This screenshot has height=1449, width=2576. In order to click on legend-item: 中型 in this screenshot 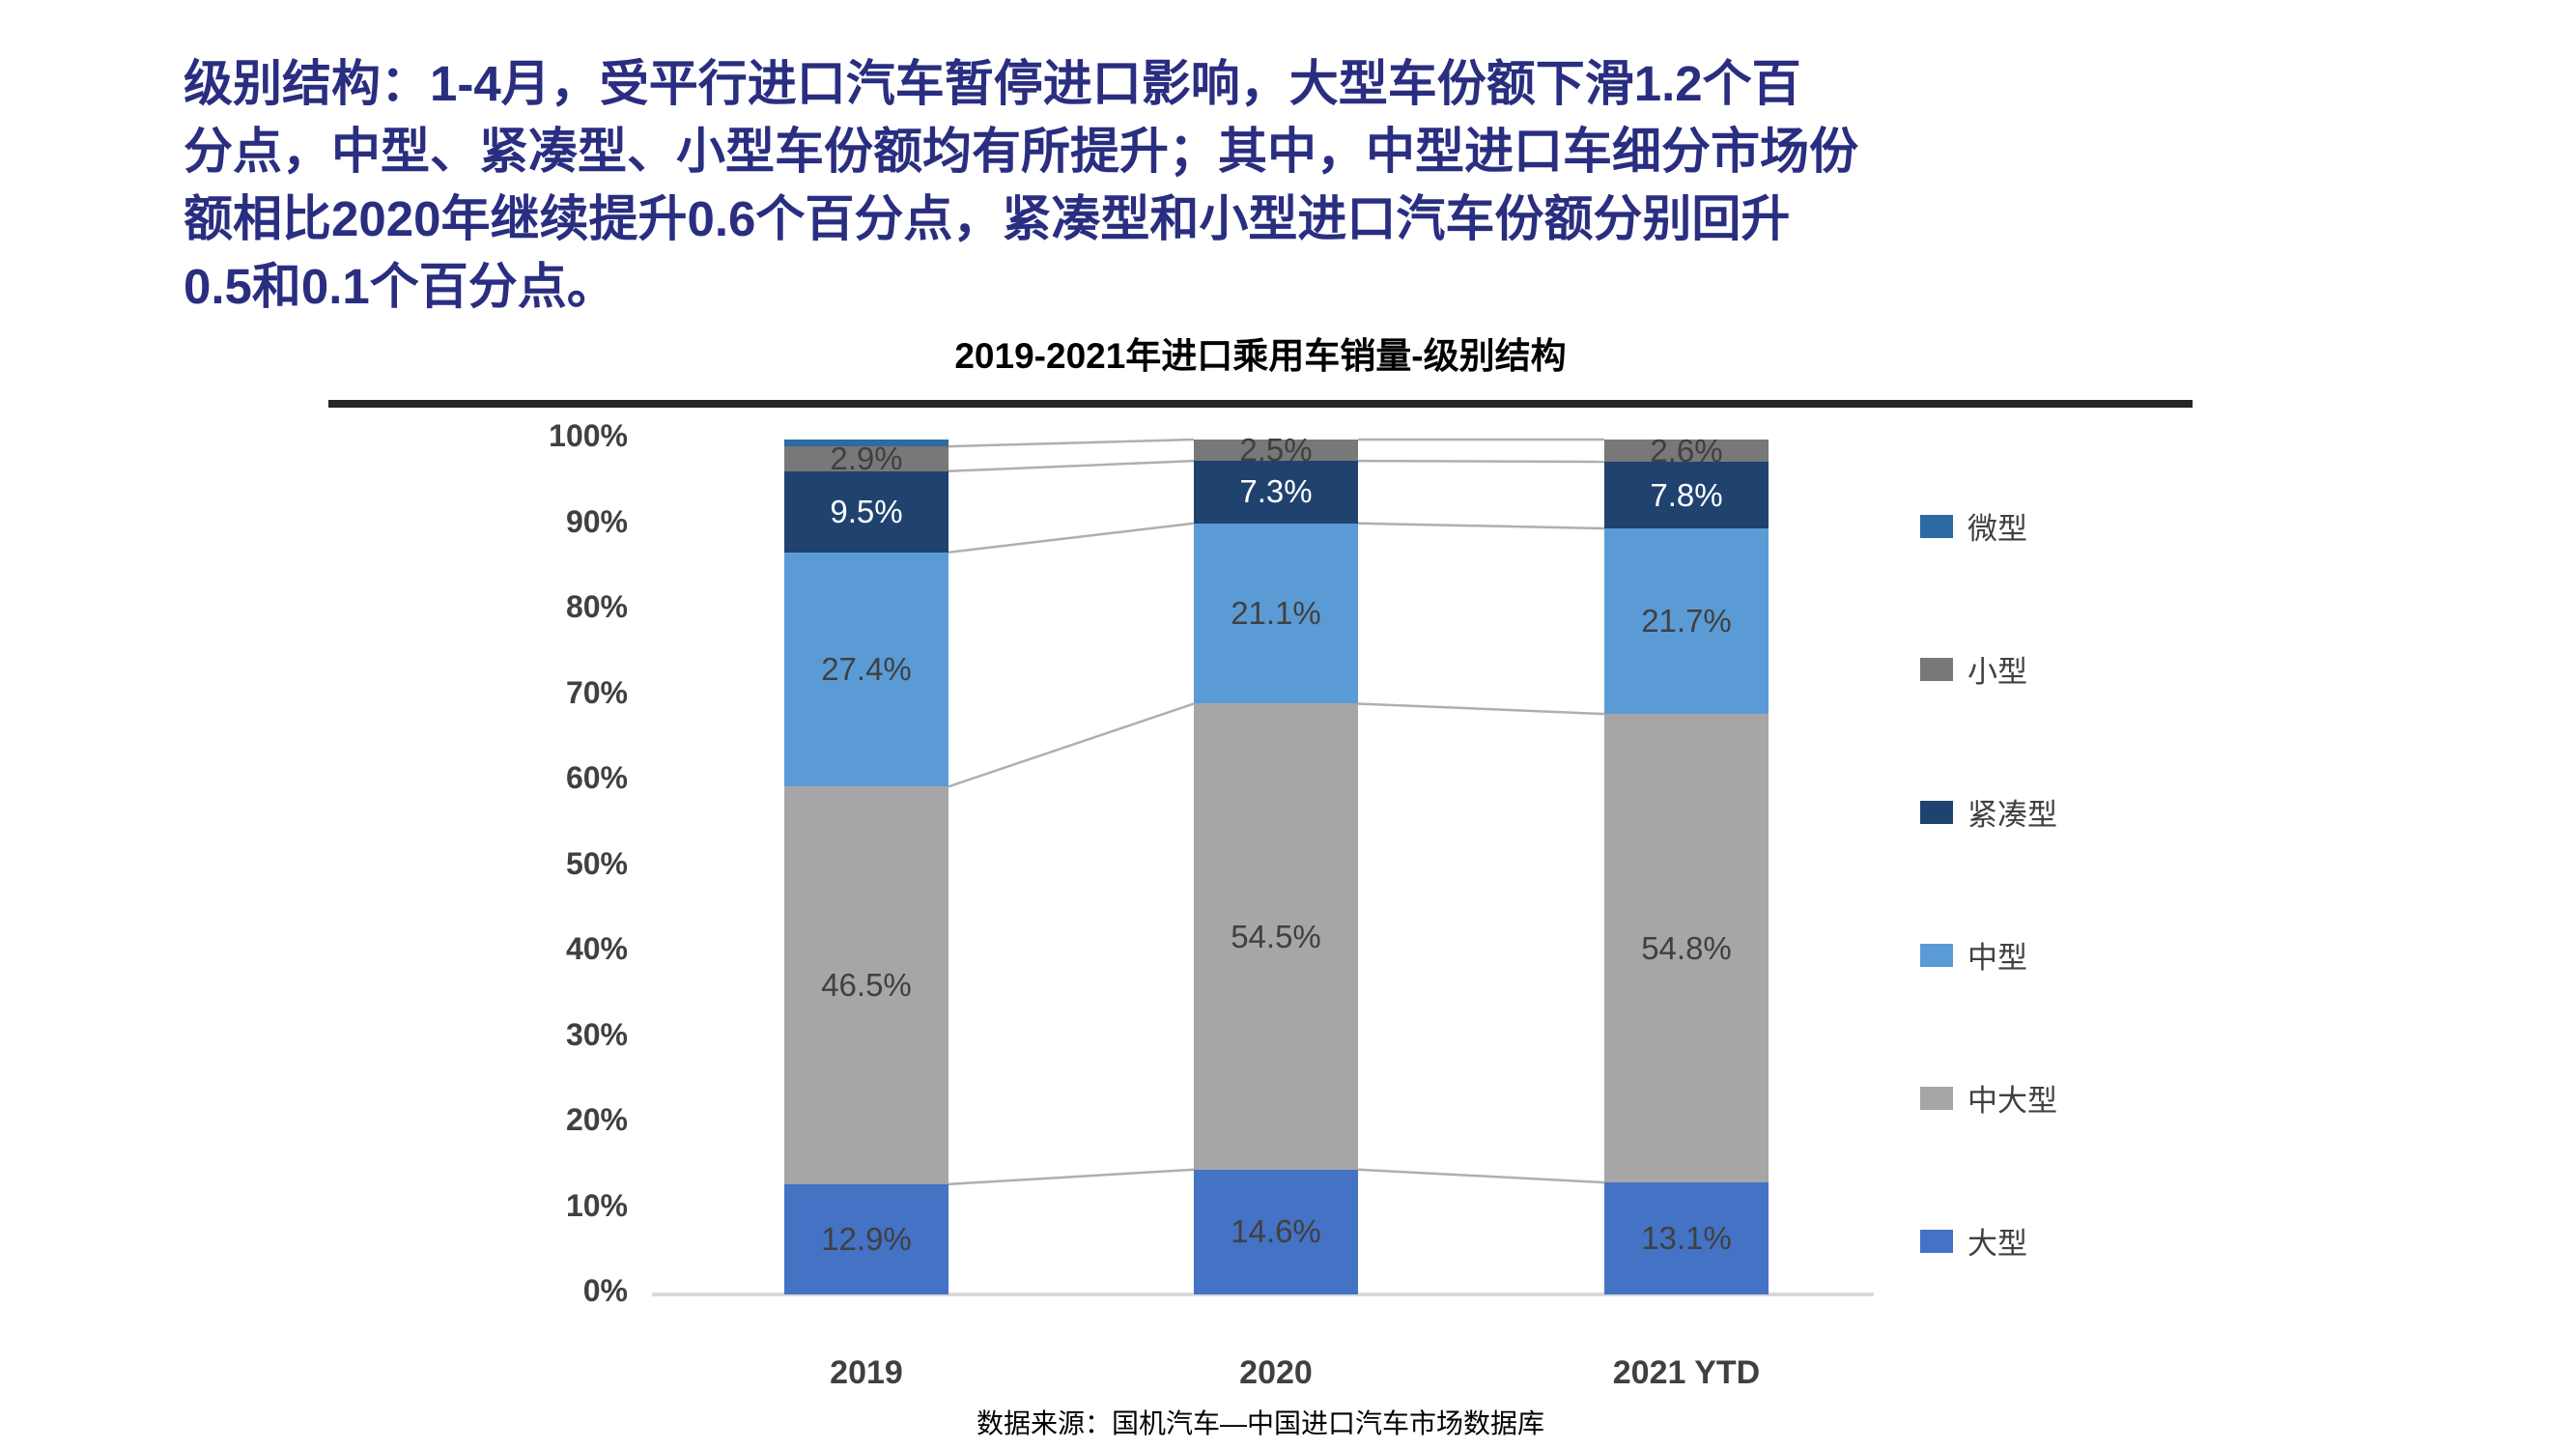, I will do `click(1973, 955)`.